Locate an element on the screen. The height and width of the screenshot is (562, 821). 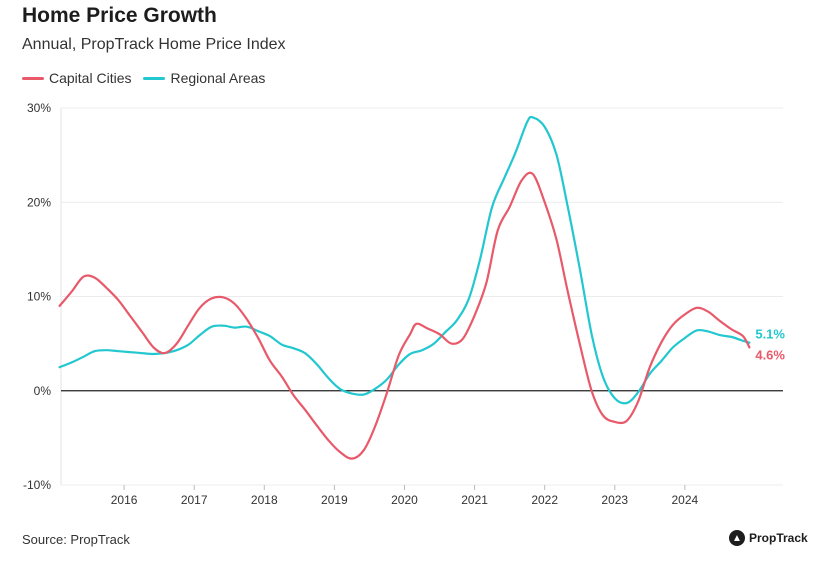
chart-subtitle: Annual, PropTrack Home Price Index is located at coordinates (154, 44).